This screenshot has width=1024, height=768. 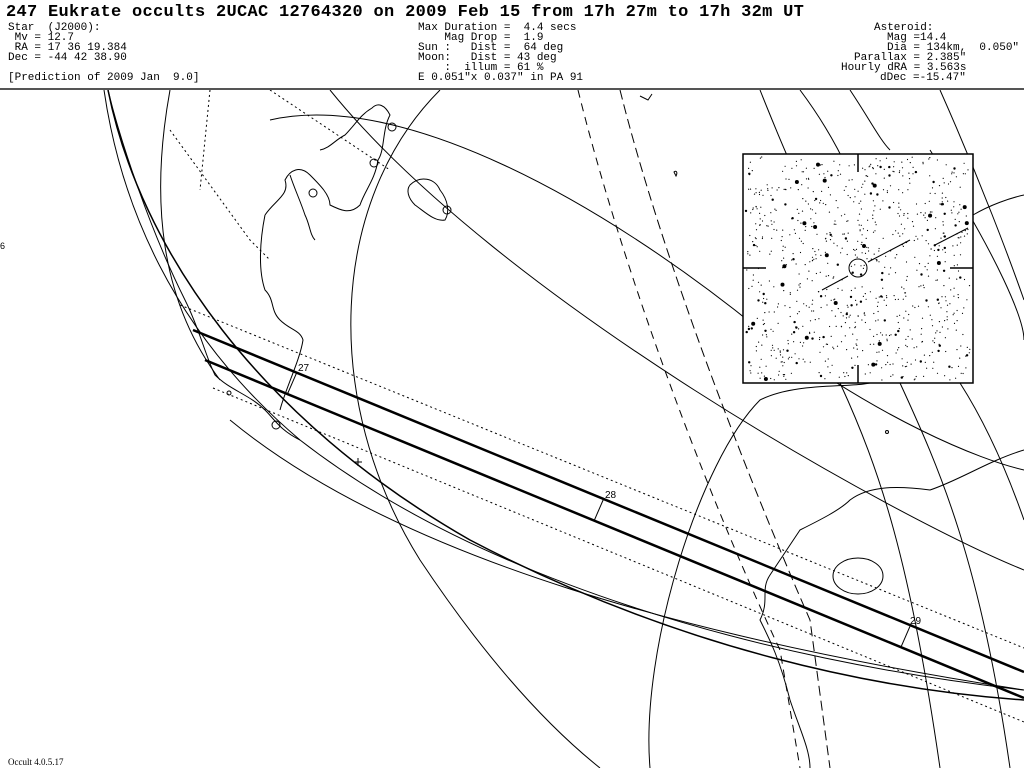 What do you see at coordinates (54, 28) in the screenshot?
I see `star-heading: Star (J2000):` at bounding box center [54, 28].